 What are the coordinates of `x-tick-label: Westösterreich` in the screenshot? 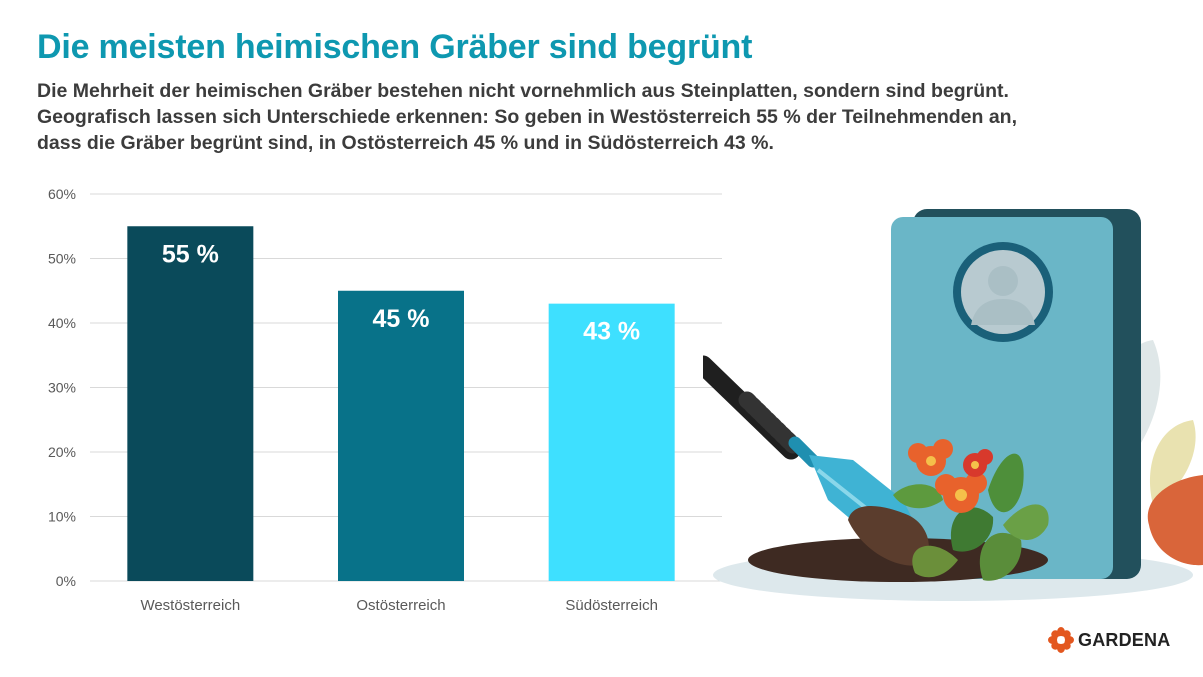 It's located at (190, 605).